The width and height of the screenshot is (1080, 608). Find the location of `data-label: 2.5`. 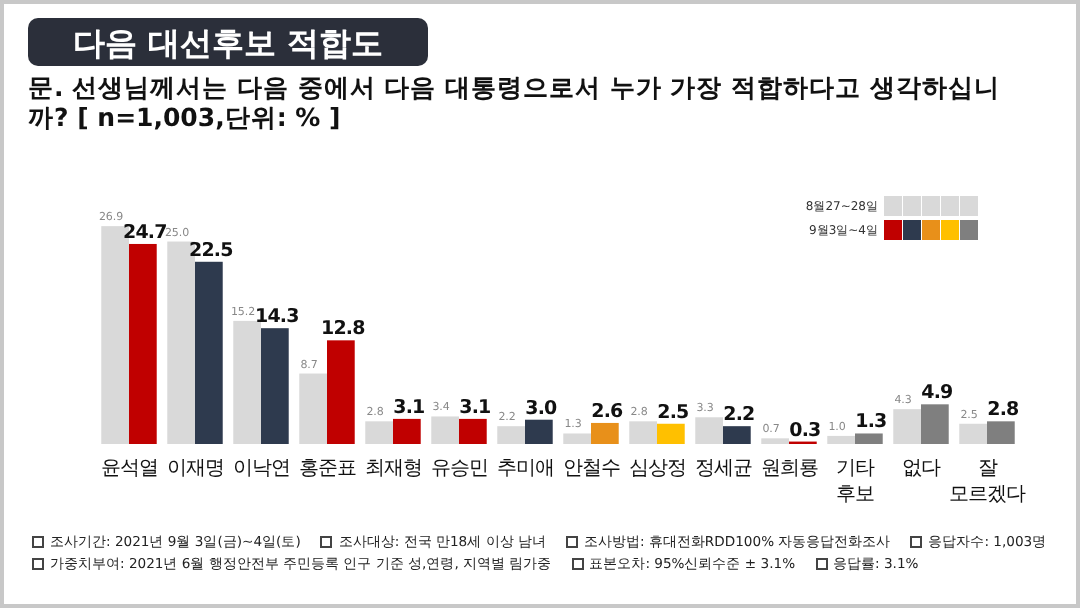

data-label: 2.5 is located at coordinates (673, 412).